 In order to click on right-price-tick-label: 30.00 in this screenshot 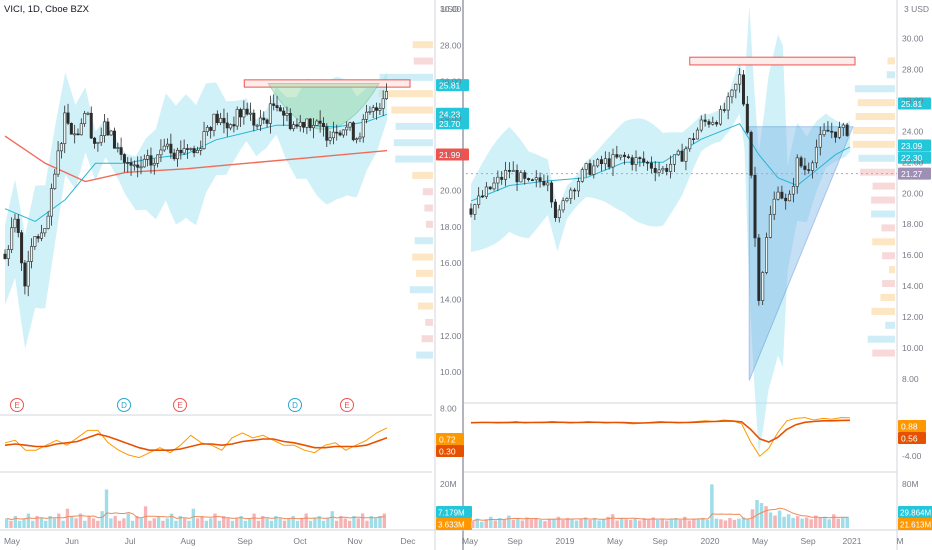, I will do `click(913, 39)`.